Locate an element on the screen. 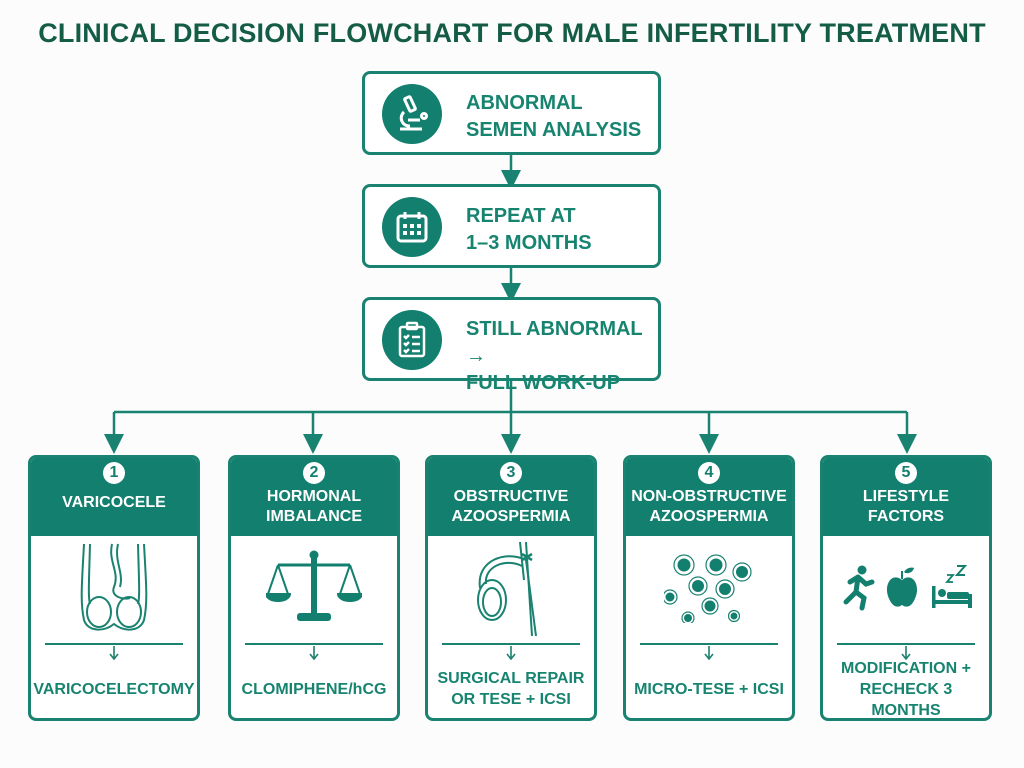 Image resolution: width=1024 pixels, height=768 pixels. bed-sleep-icon is located at coordinates (952, 586).